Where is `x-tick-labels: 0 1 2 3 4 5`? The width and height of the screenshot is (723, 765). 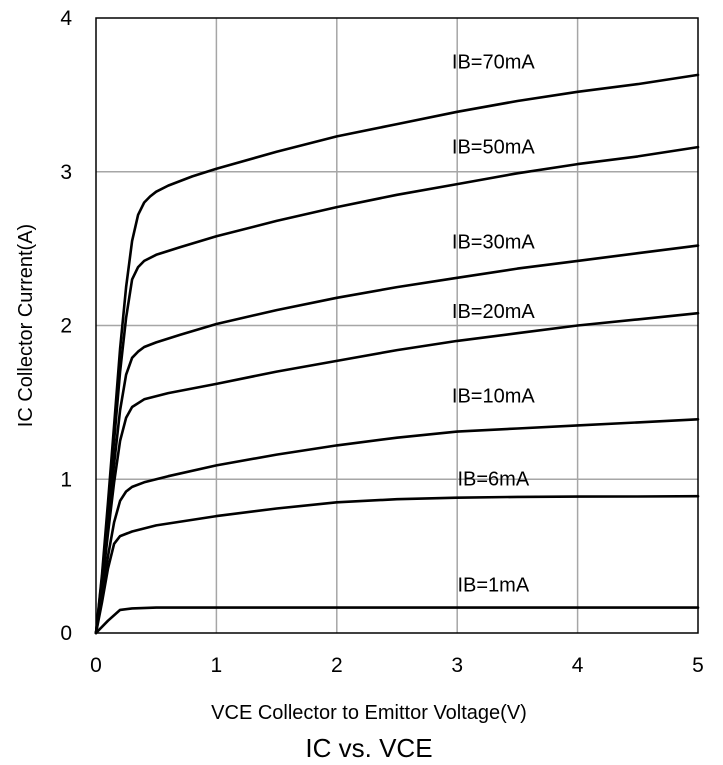 x-tick-labels: 0 1 2 3 4 5 is located at coordinates (397, 665).